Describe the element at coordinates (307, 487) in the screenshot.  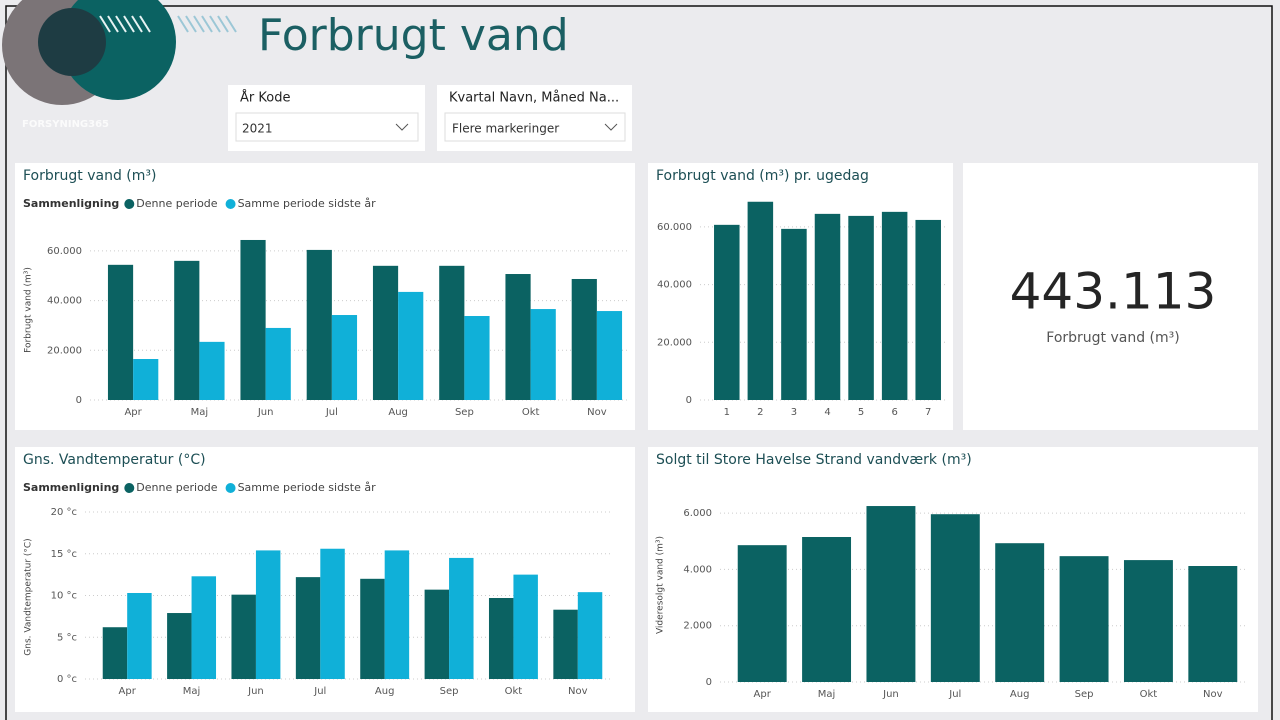
I see `legend-label: Samme periode sidste år` at that location.